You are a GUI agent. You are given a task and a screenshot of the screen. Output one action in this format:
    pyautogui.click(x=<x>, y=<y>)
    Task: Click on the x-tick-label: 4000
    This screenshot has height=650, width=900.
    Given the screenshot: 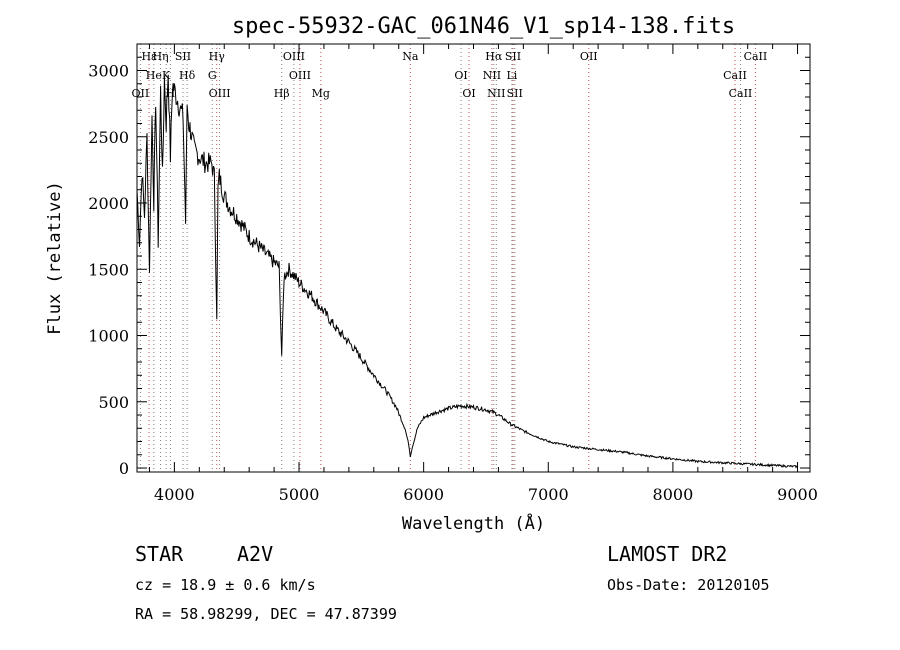 What is the action you would take?
    pyautogui.click(x=174, y=494)
    